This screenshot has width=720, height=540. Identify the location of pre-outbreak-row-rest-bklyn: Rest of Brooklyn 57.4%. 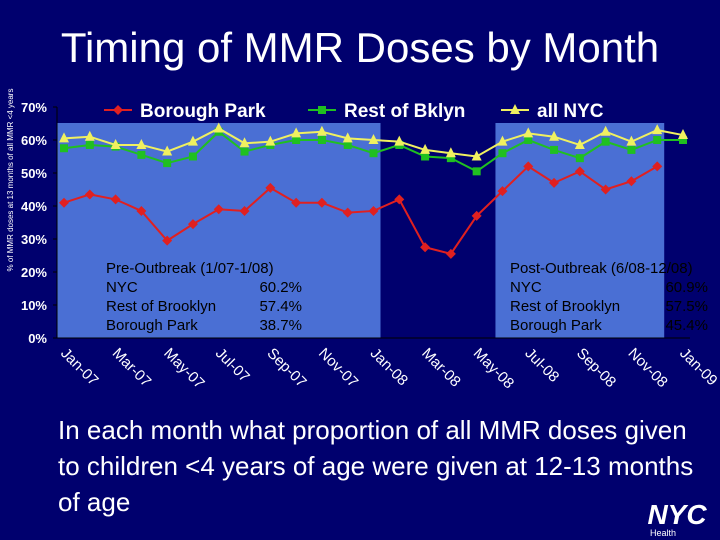
(204, 306).